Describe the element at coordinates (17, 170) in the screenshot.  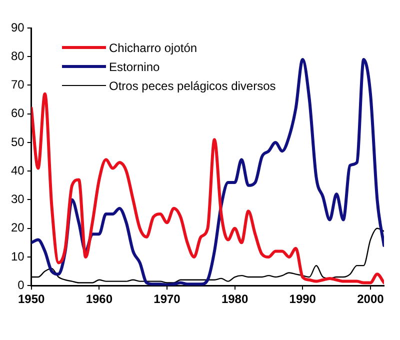
I see `y-tick-label: 40` at that location.